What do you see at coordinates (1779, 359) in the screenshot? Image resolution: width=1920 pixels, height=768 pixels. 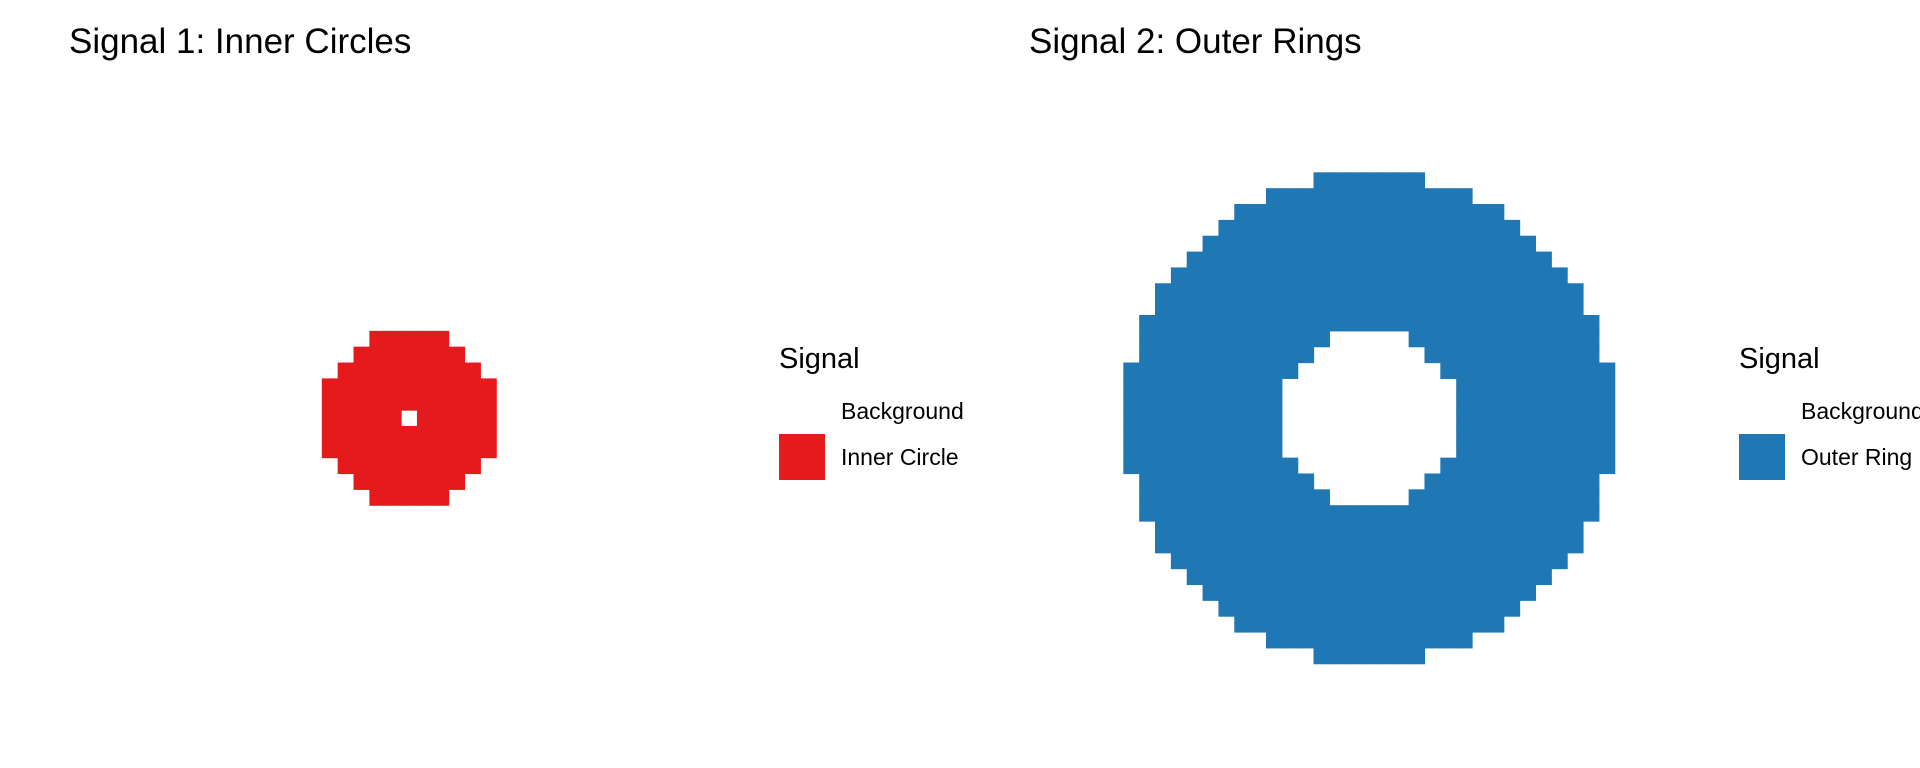 I see `legend-title: Signal` at bounding box center [1779, 359].